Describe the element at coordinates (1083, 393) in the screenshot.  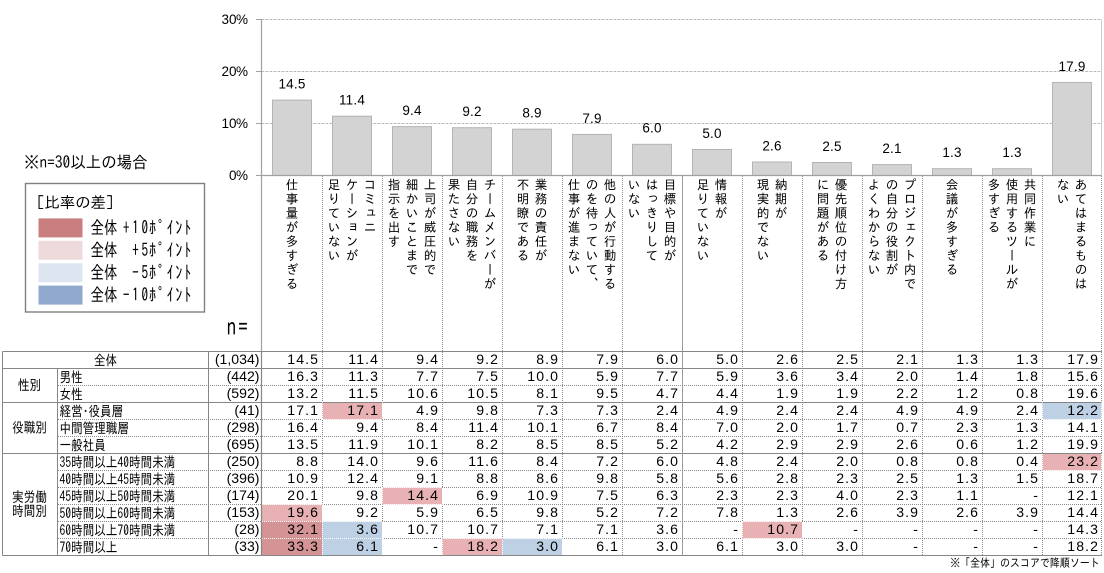
I see `svg-text: 19.6` at that location.